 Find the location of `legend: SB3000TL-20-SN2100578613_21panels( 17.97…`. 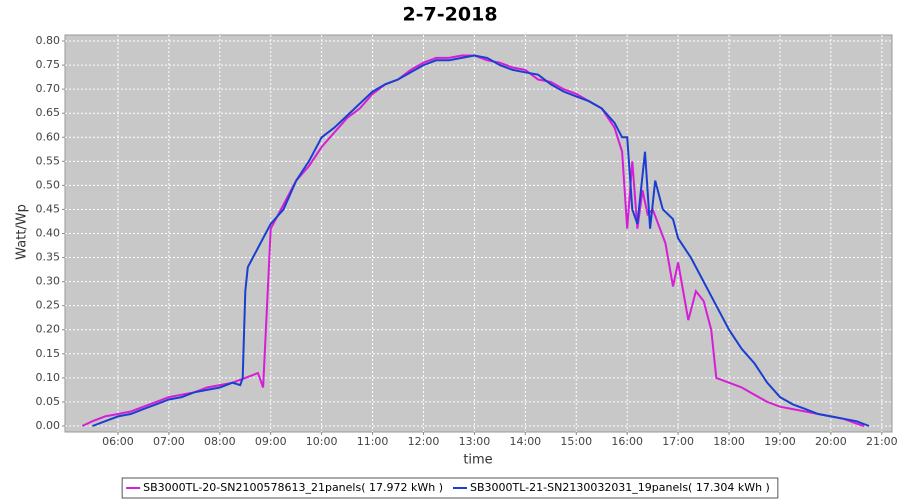

legend: SB3000TL-20-SN2100578613_21panels( 17.97… is located at coordinates (450, 488).